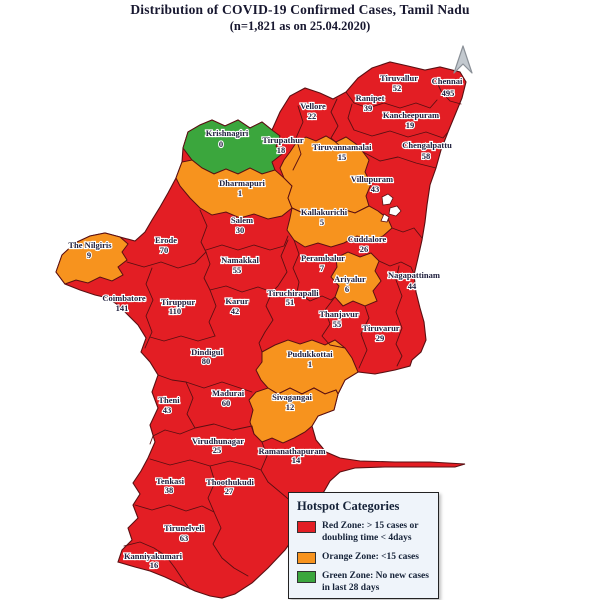 This screenshot has height=600, width=600. Describe the element at coordinates (398, 121) in the screenshot. I see `border-kancheepuram-chengalpattu` at that location.